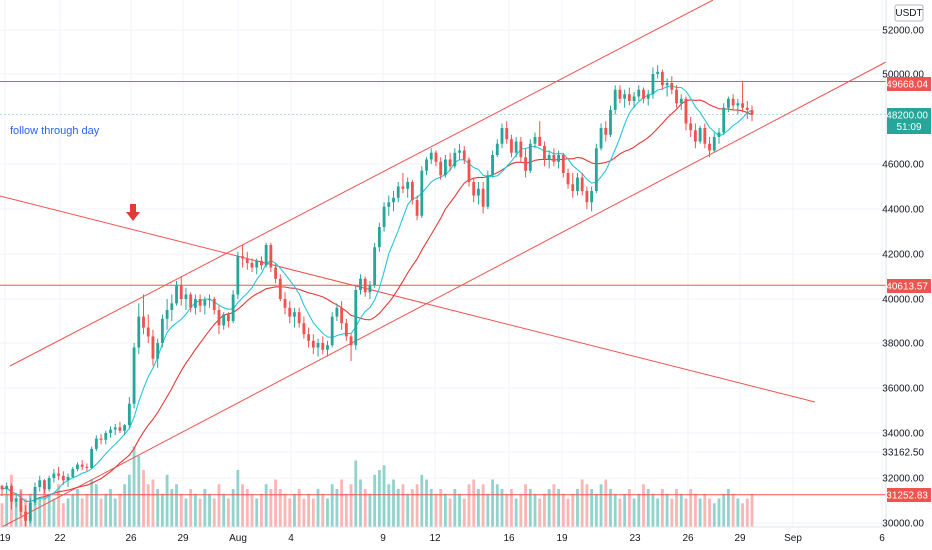 This screenshot has width=932, height=550. I want to click on price-tag-resistance, so click(909, 84).